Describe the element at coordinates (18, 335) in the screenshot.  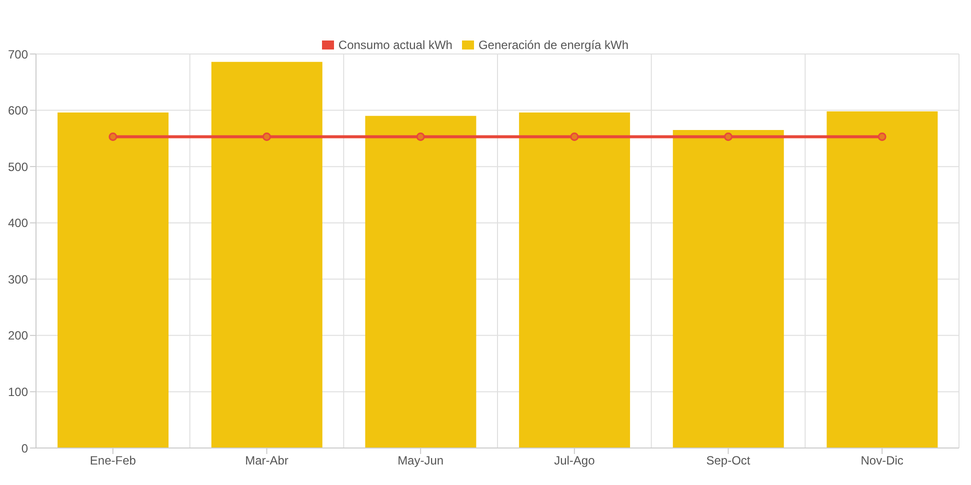
I see `y-tick-label: 200` at that location.